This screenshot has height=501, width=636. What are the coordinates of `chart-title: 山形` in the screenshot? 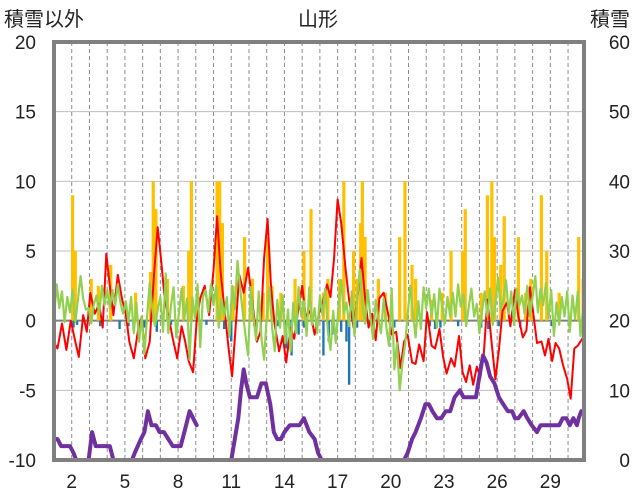 It's located at (318, 19).